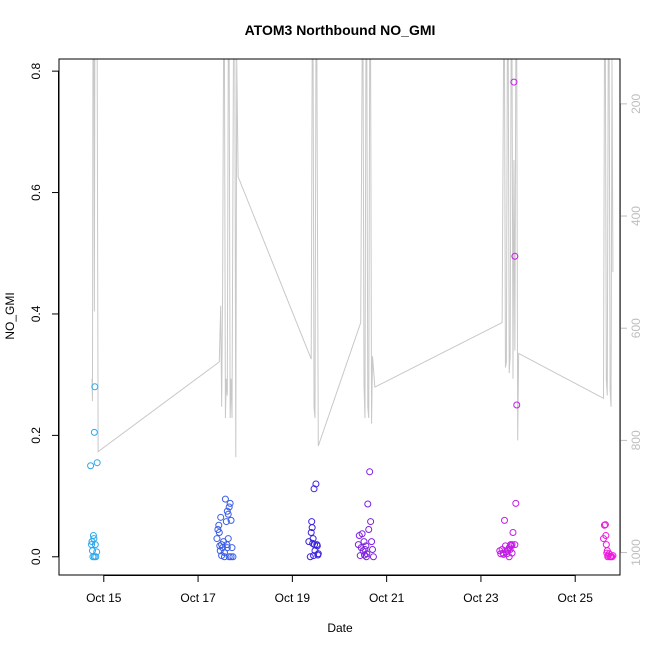 Image resolution: width=650 pixels, height=650 pixels. I want to click on x-tick-label: Oct 15, so click(104, 598).